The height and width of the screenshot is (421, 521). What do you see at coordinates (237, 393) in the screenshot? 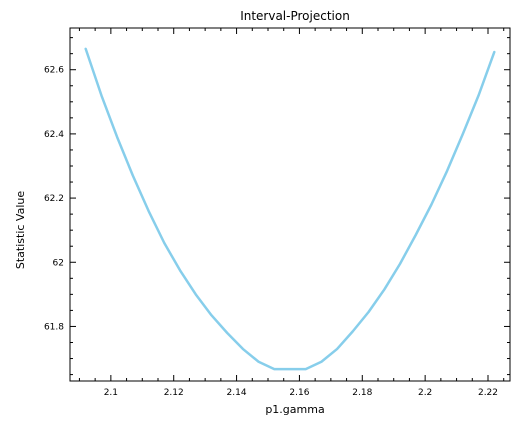
I see `x-tick-label: 2.14` at bounding box center [237, 393].